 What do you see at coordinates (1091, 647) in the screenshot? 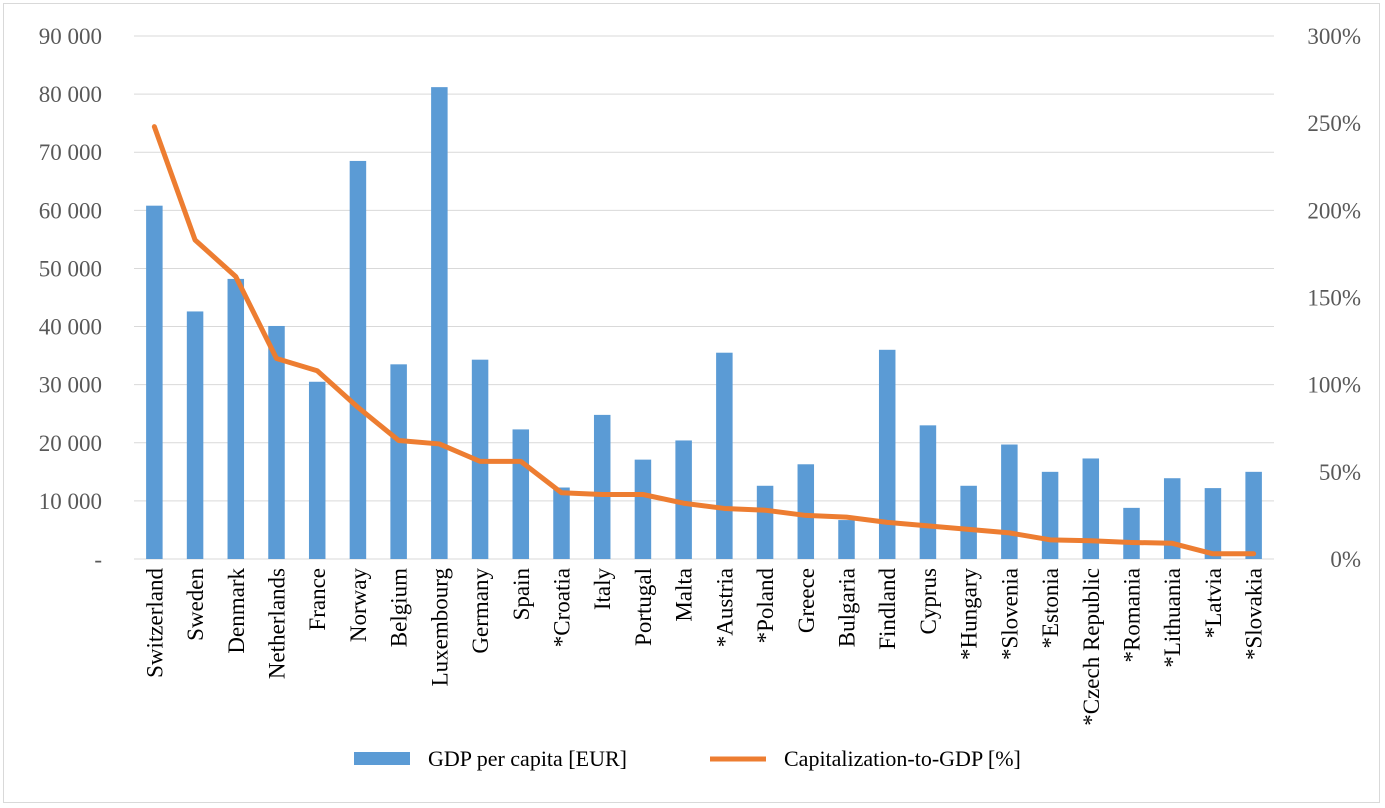
I see `category-label: *Czech Republic` at bounding box center [1091, 647].